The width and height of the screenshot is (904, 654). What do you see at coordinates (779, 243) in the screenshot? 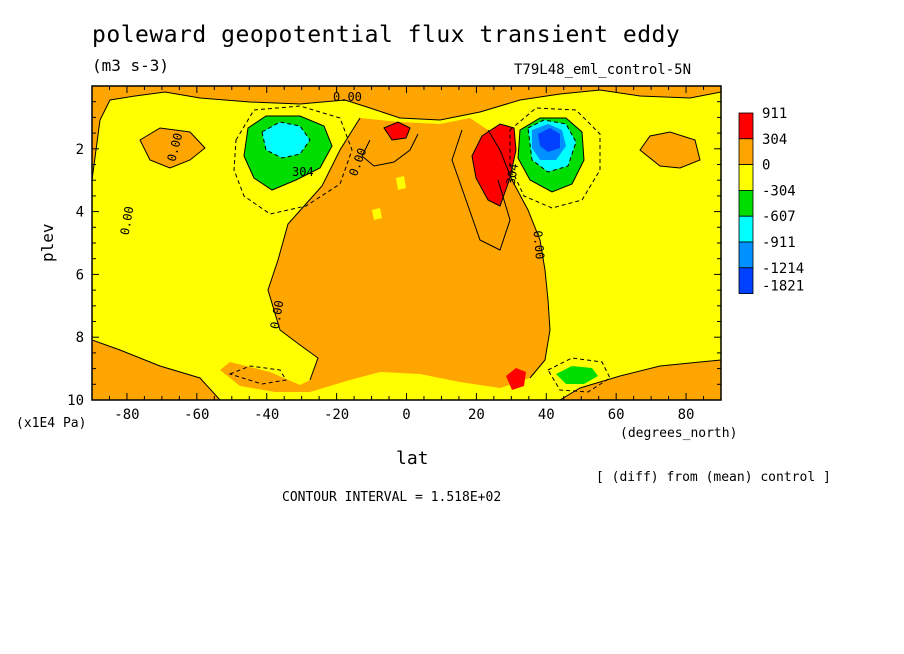
I see `colorbar-label: -911` at bounding box center [779, 243].